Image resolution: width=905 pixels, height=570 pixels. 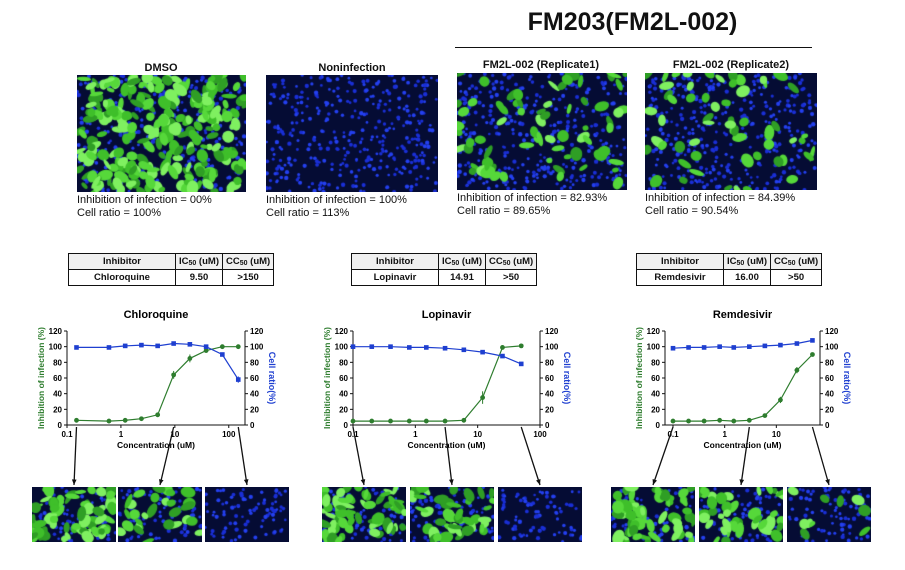 What do you see at coordinates (122, 261) in the screenshot?
I see `header-inhibitor: Inhibitor` at bounding box center [122, 261].